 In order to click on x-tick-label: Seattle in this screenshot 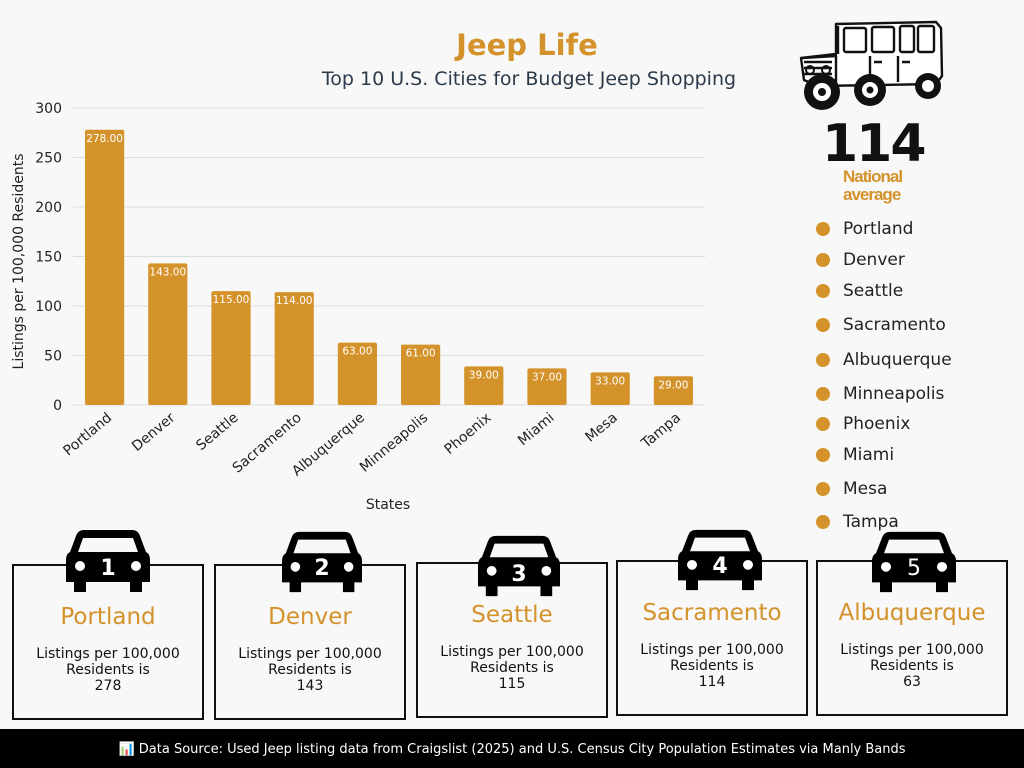, I will do `click(217, 432)`.